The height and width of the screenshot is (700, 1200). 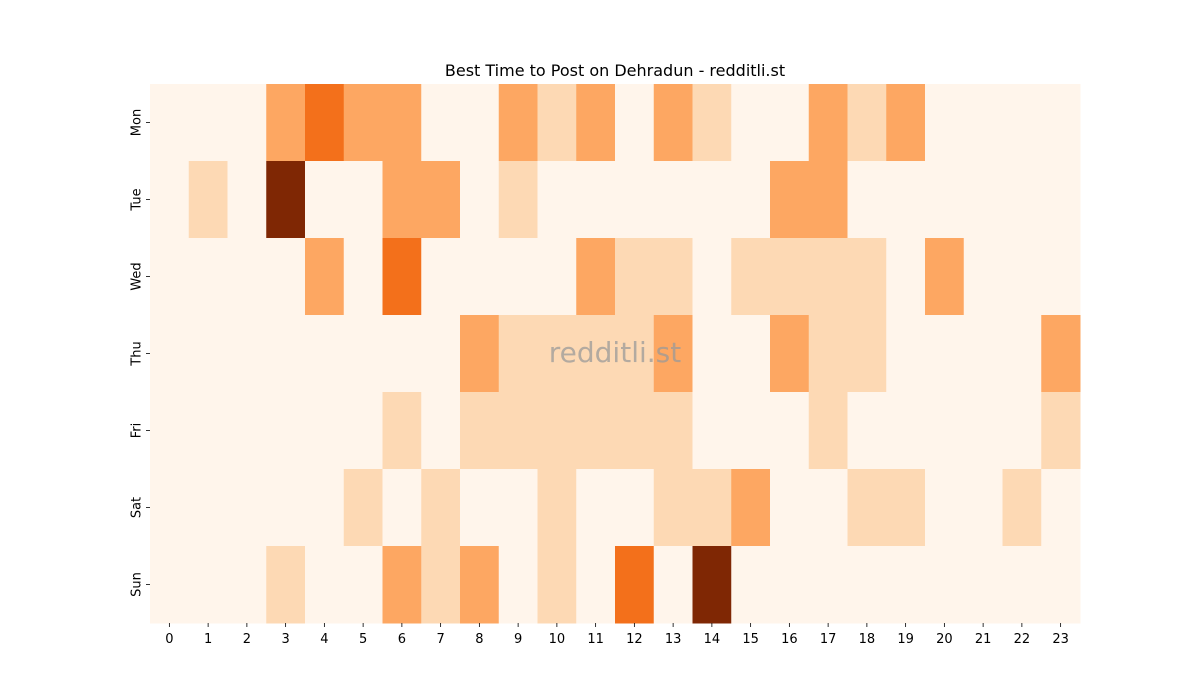 What do you see at coordinates (440, 639) in the screenshot?
I see `x-tick-label: 7` at bounding box center [440, 639].